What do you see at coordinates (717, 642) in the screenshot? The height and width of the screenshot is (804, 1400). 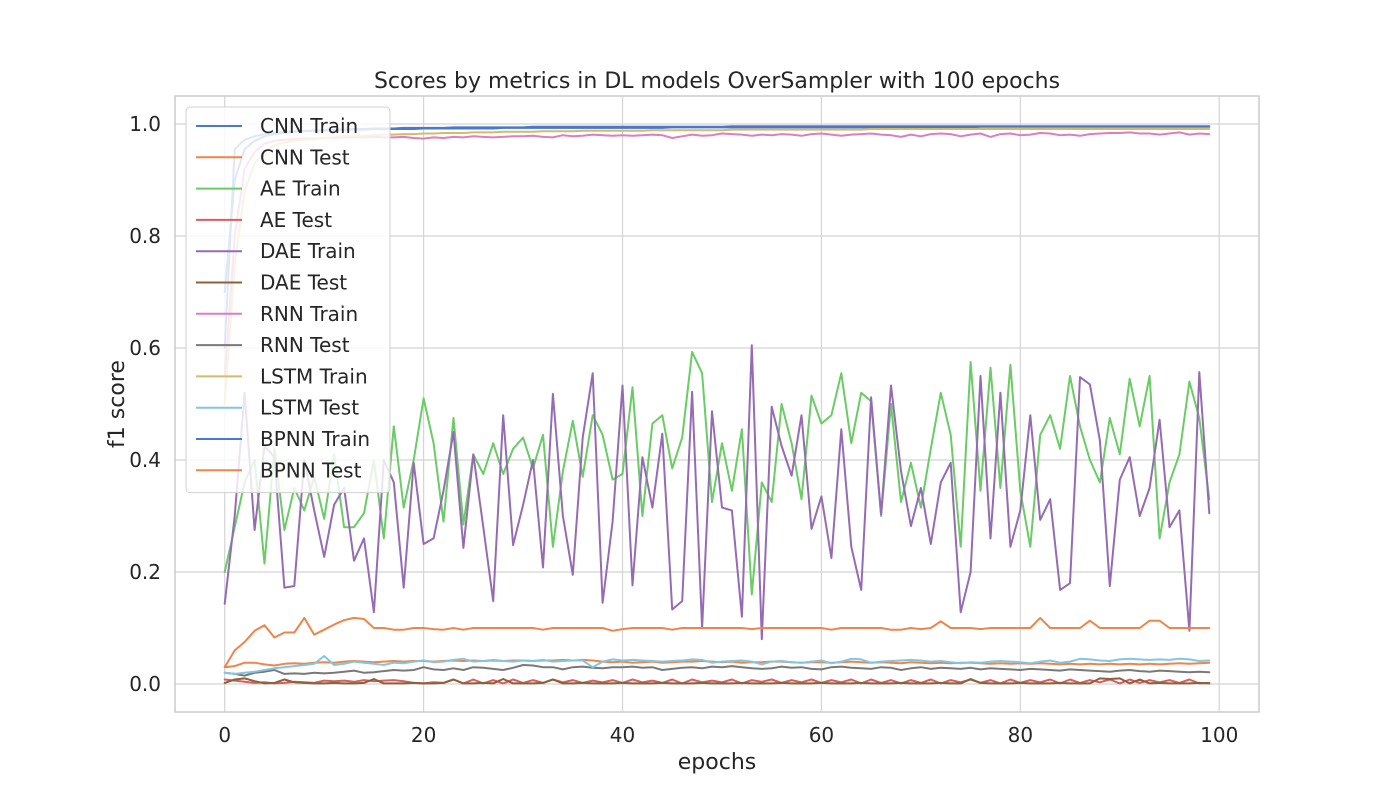 I see `series-line-bpnn-test` at bounding box center [717, 642].